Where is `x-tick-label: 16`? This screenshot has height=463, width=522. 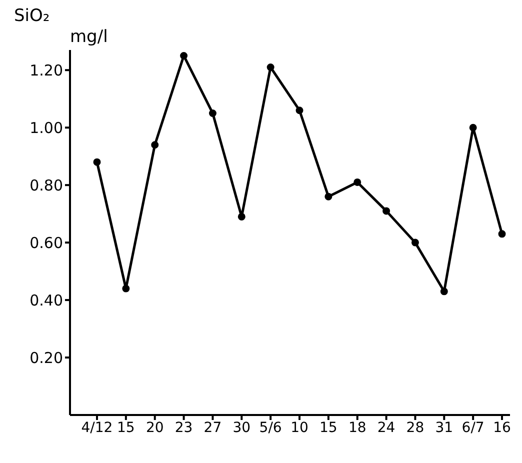 x-tick-label: 16 is located at coordinates (502, 428).